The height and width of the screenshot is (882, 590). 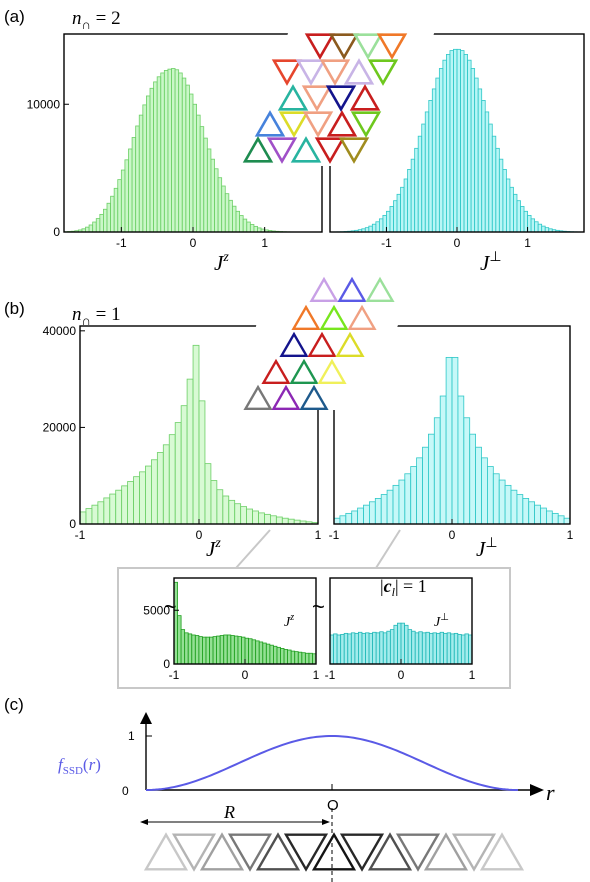 What do you see at coordinates (14, 704) in the screenshot?
I see `panel-label-c: (c)` at bounding box center [14, 704].